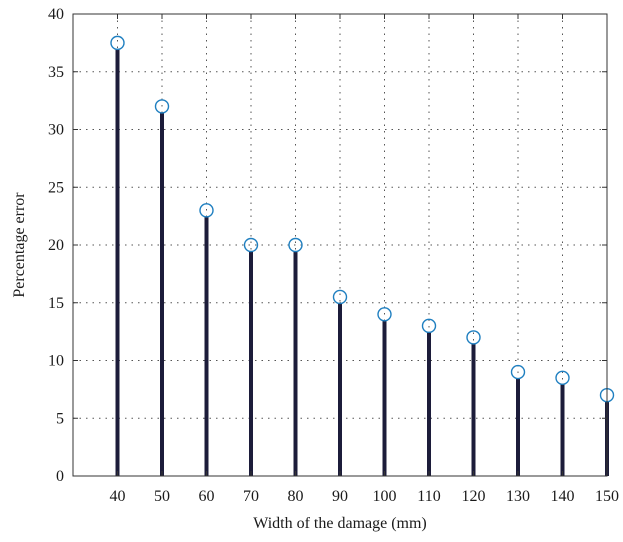 The width and height of the screenshot is (623, 542). I want to click on x-tick-label: 110, so click(428, 496).